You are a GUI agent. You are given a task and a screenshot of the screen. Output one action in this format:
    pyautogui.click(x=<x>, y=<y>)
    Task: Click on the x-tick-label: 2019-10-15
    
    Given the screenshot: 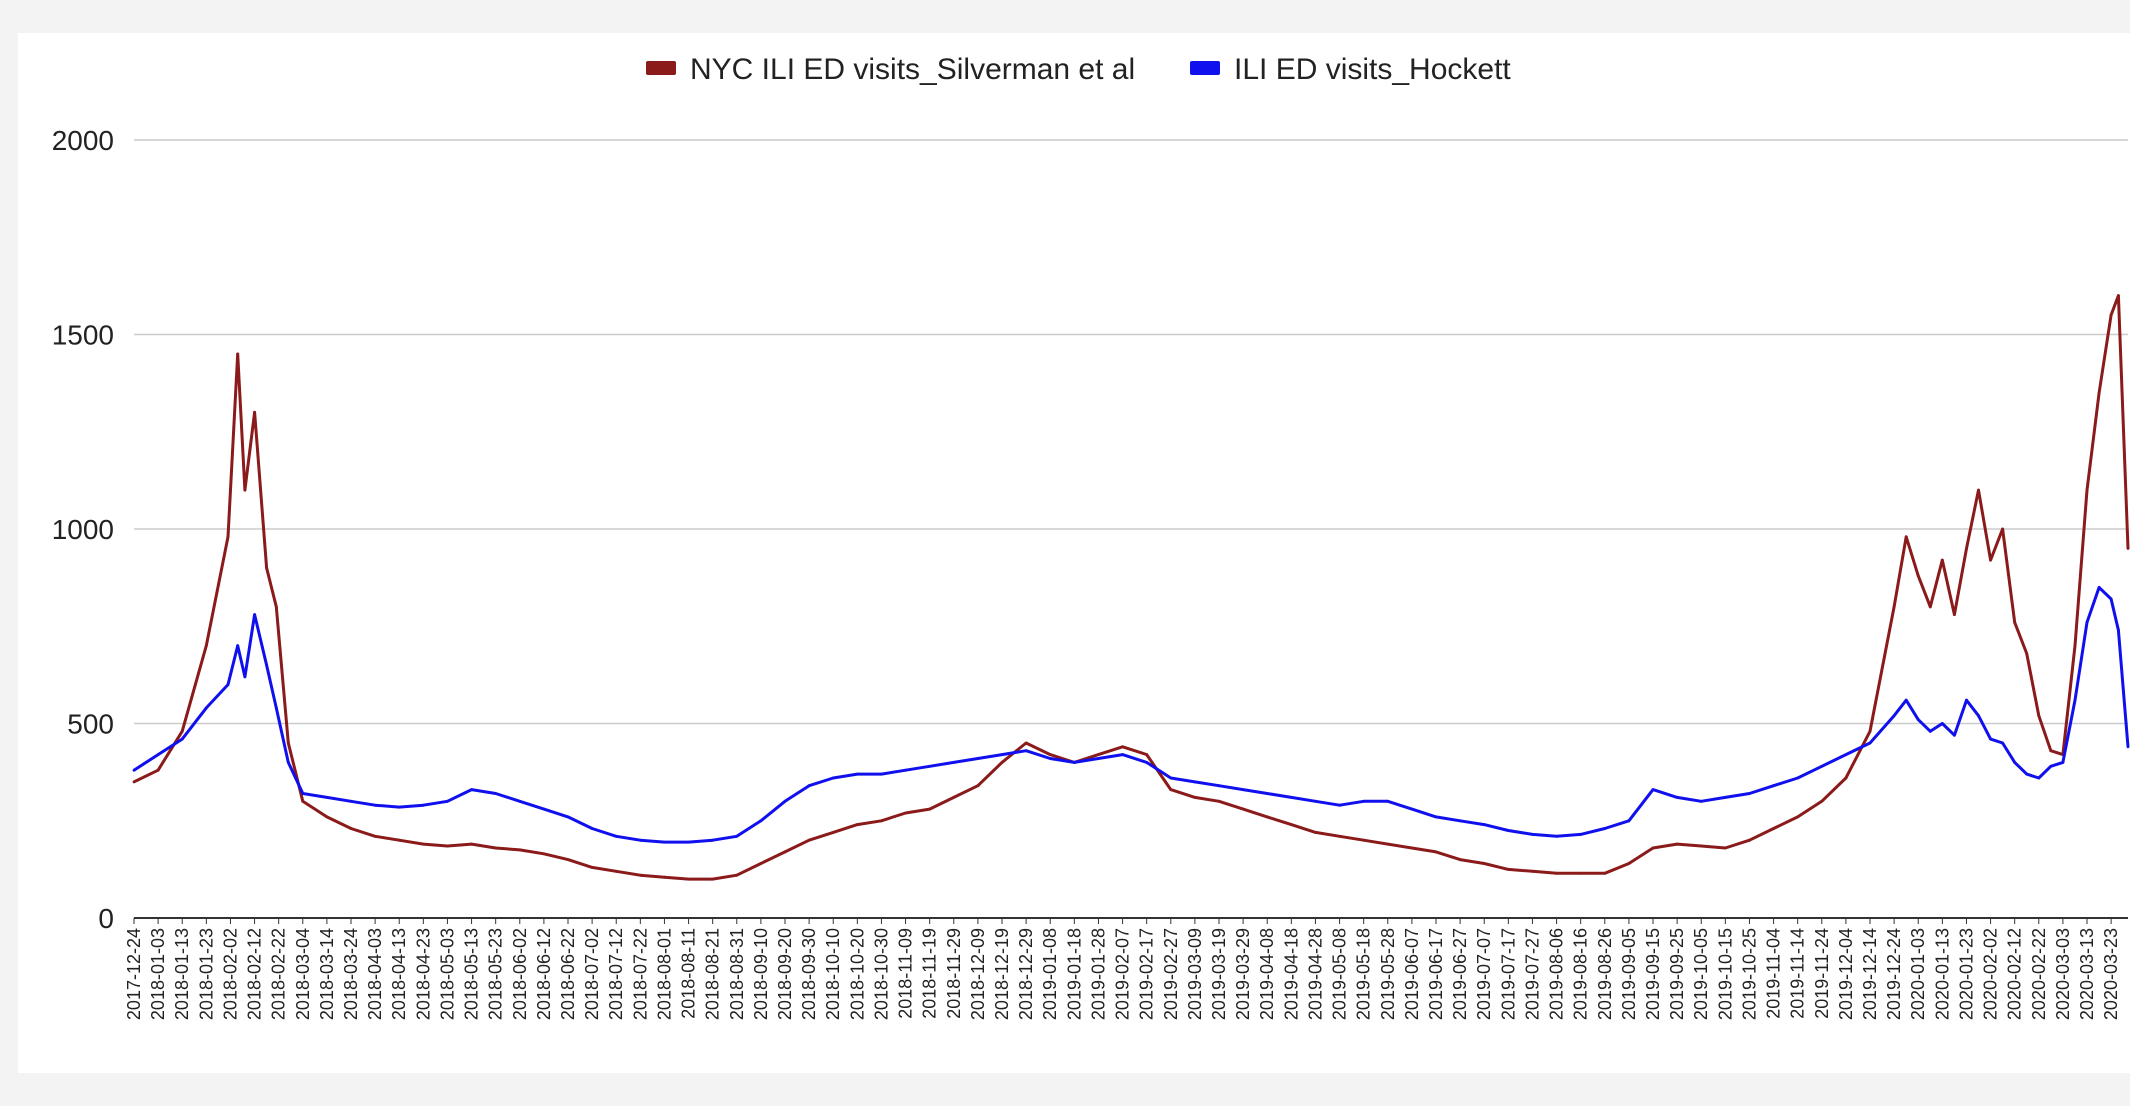 What is the action you would take?
    pyautogui.click(x=1725, y=974)
    